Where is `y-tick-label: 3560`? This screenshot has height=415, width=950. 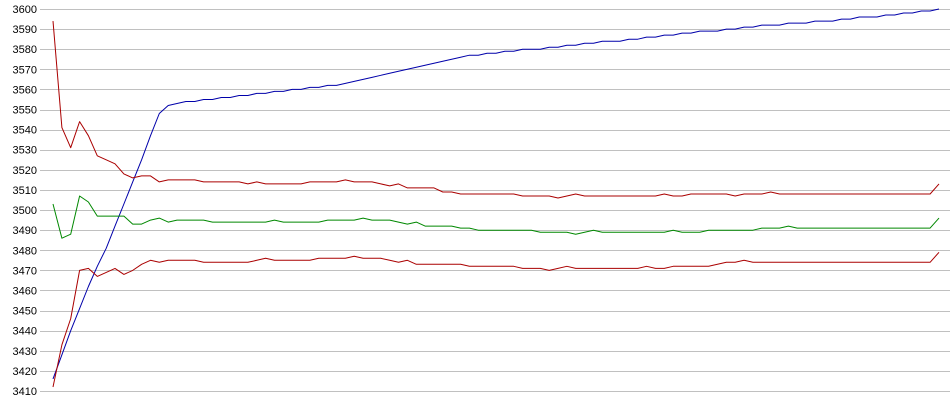 y-tick-label: 3560 is located at coordinates (25, 90).